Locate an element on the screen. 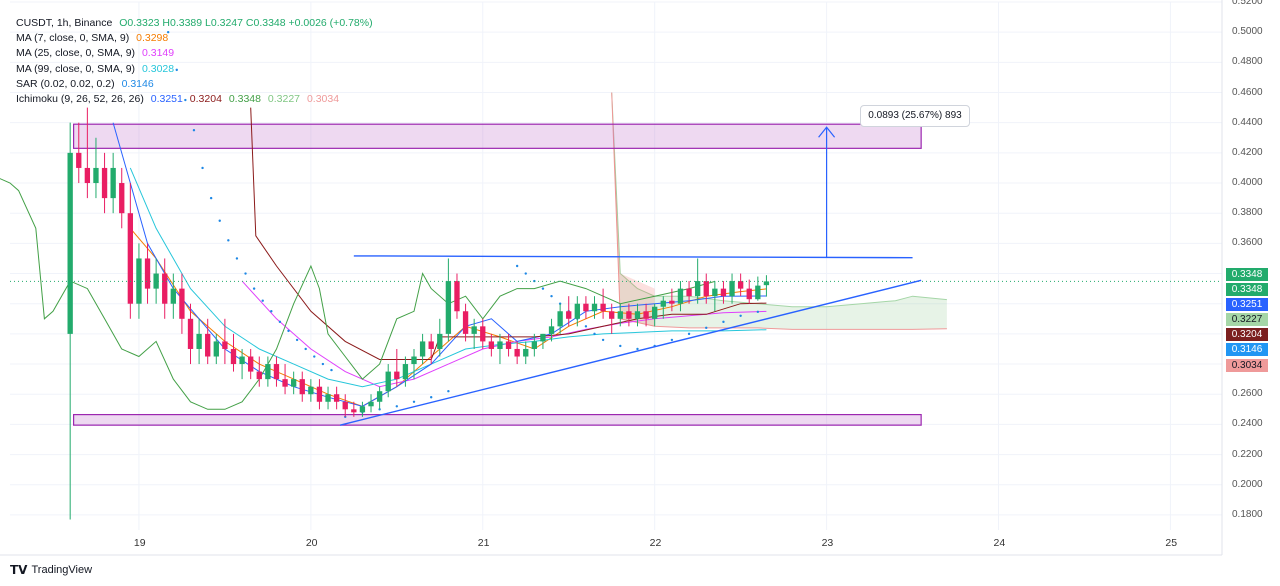 Image resolution: width=1280 pixels, height=586 pixels. y-tick-label: 0.3600 is located at coordinates (1247, 243).